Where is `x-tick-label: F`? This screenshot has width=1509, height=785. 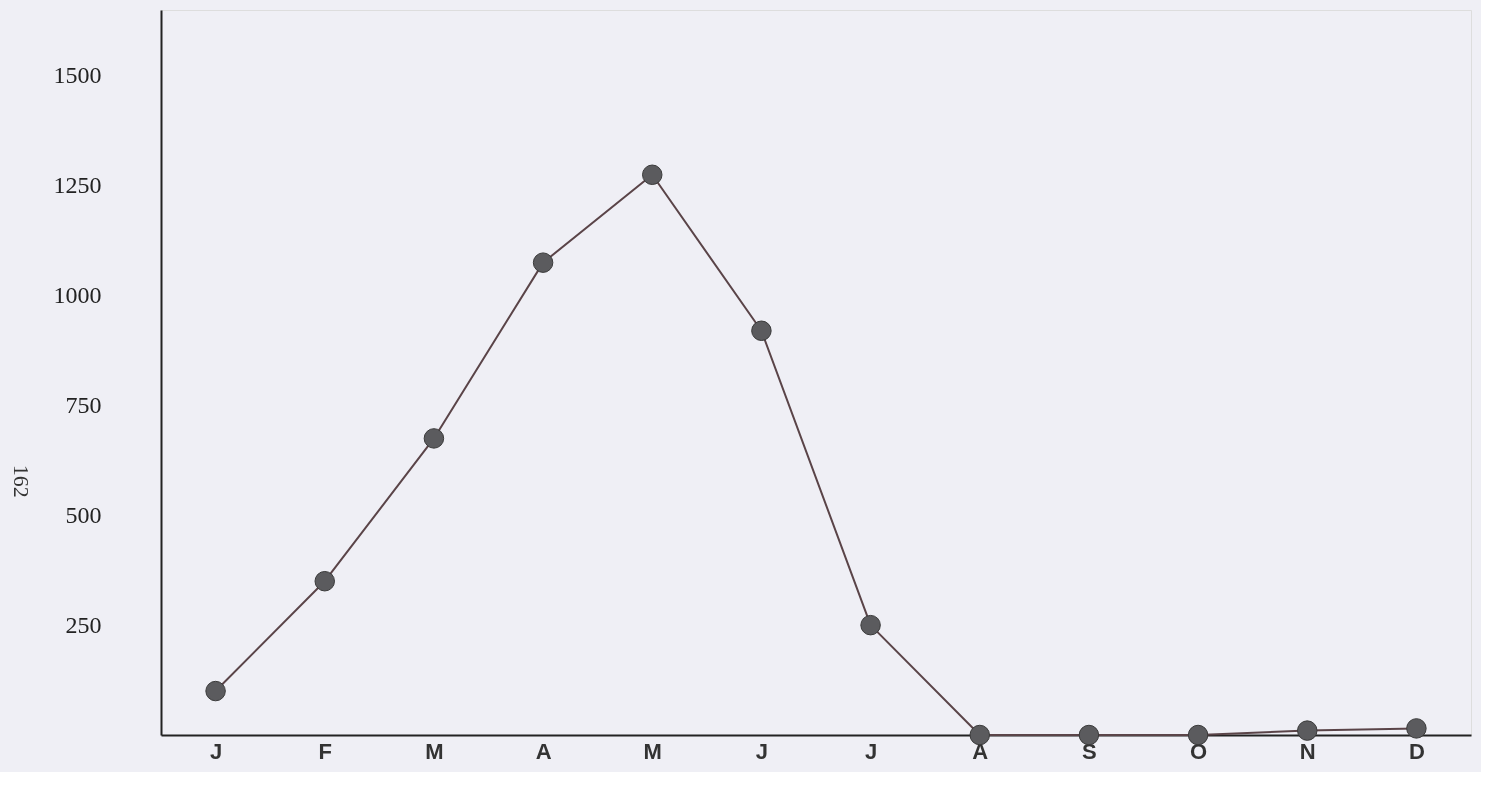 x-tick-label: F is located at coordinates (325, 751).